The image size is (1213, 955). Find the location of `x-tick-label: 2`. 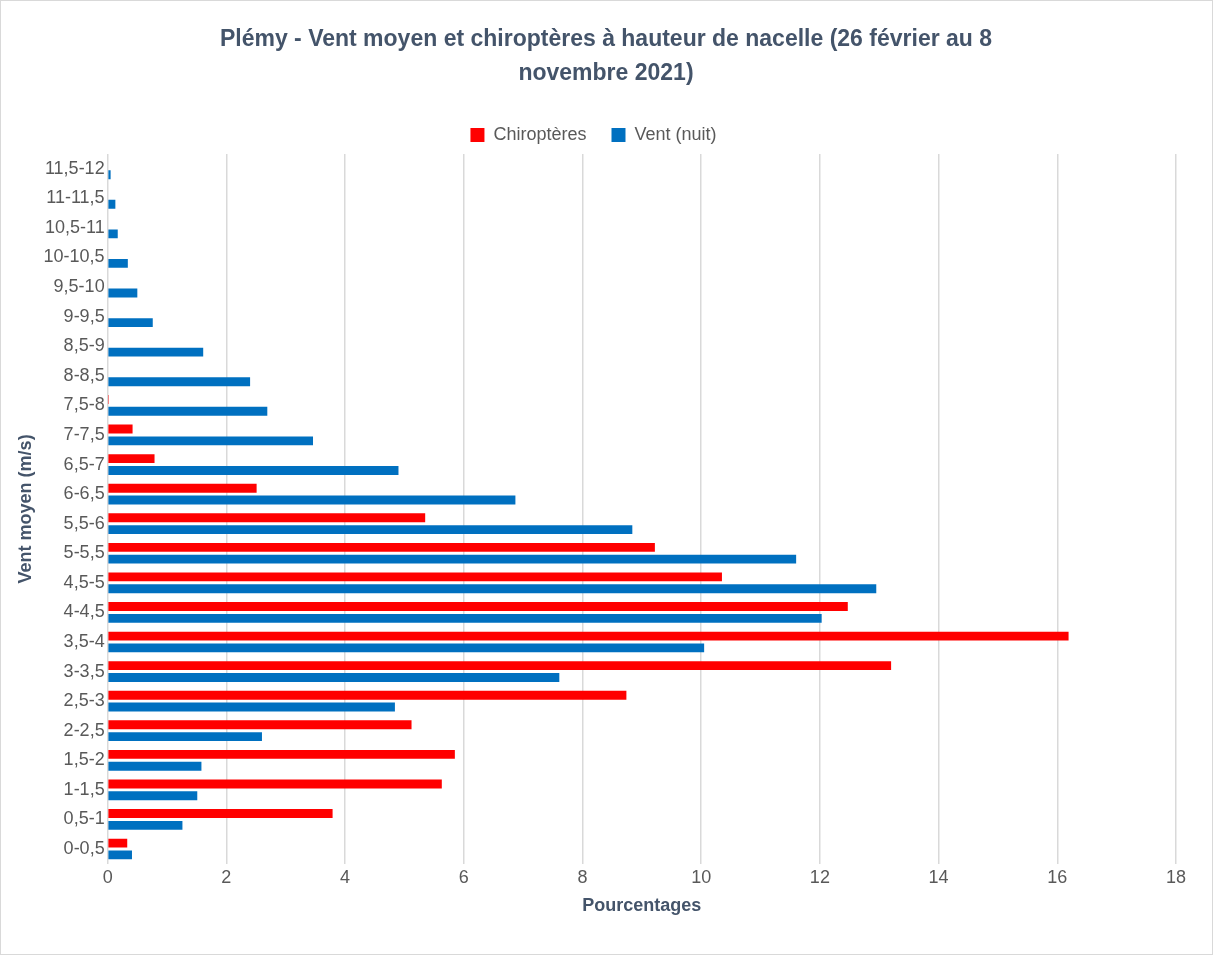

x-tick-label: 2 is located at coordinates (226, 876).